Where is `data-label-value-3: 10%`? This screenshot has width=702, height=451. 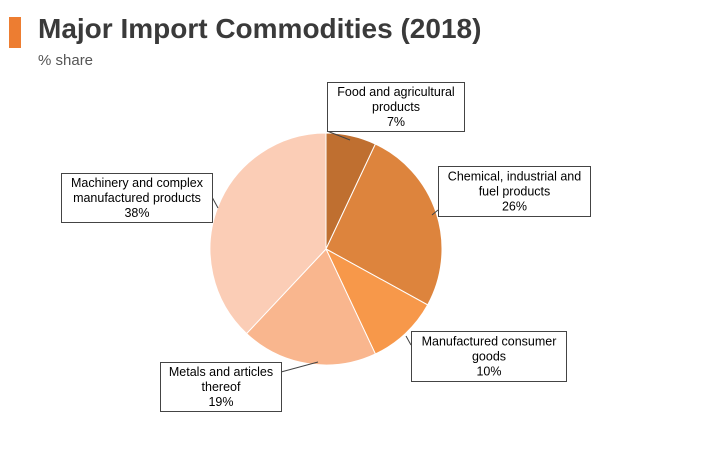
data-label-value-3: 10% is located at coordinates (488, 372).